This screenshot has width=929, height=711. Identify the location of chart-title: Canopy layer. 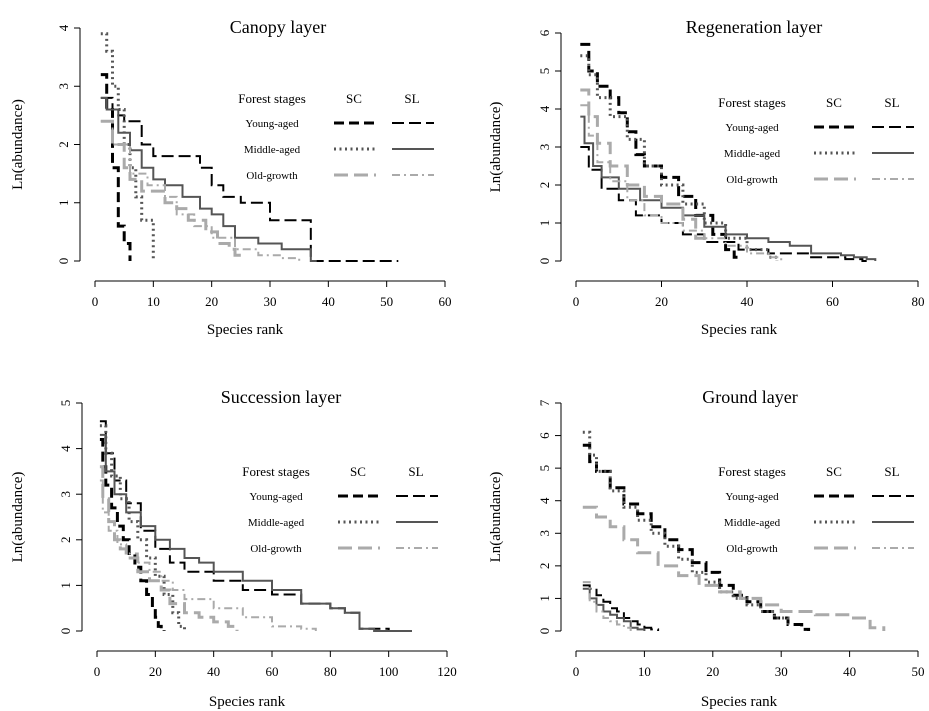
(278, 27).